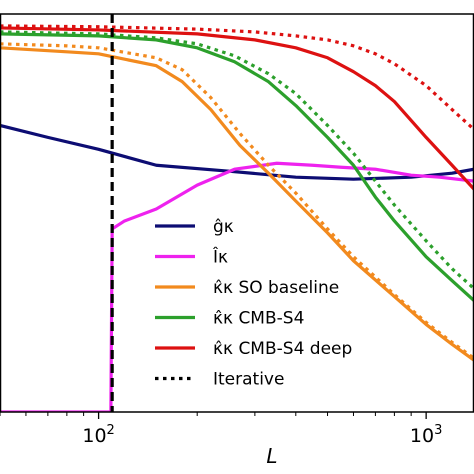 The image size is (474, 474). I want to click on legend-label-4: κ̂κ CMB-S4 deep, so click(282, 349).